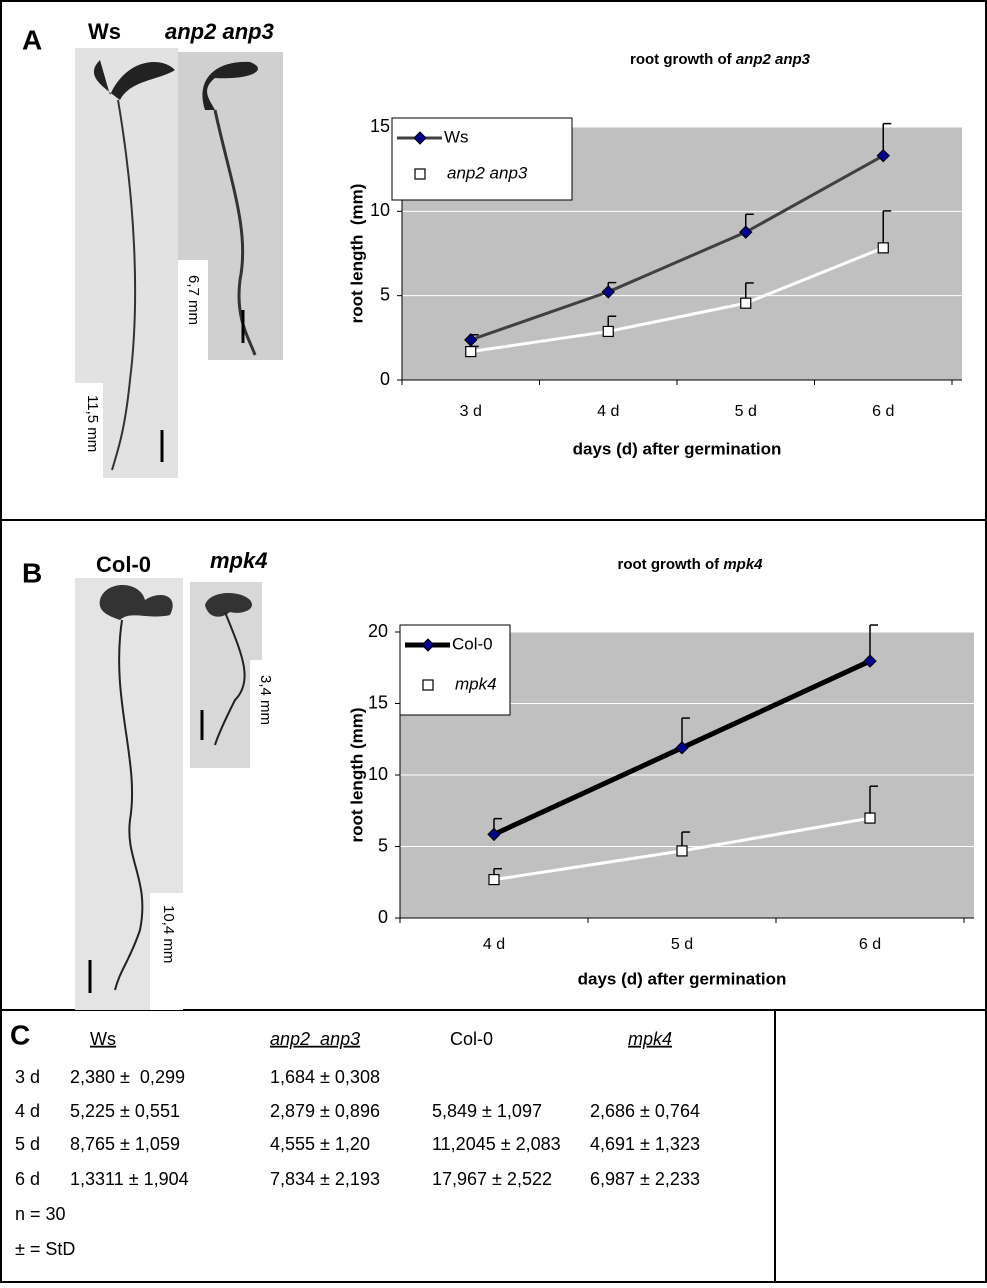 The height and width of the screenshot is (1288, 987). What do you see at coordinates (125, 1111) in the screenshot?
I see `table-cell: 5,225 ± 0,551` at bounding box center [125, 1111].